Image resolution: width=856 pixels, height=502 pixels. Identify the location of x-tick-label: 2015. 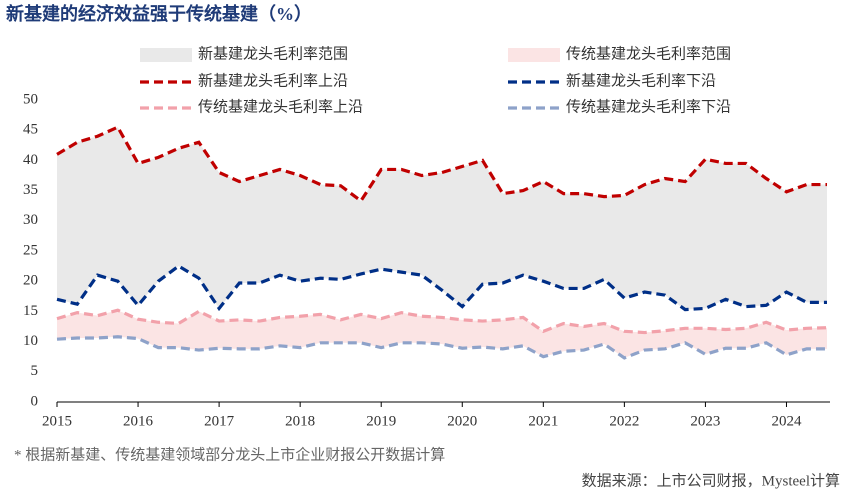
(57, 421).